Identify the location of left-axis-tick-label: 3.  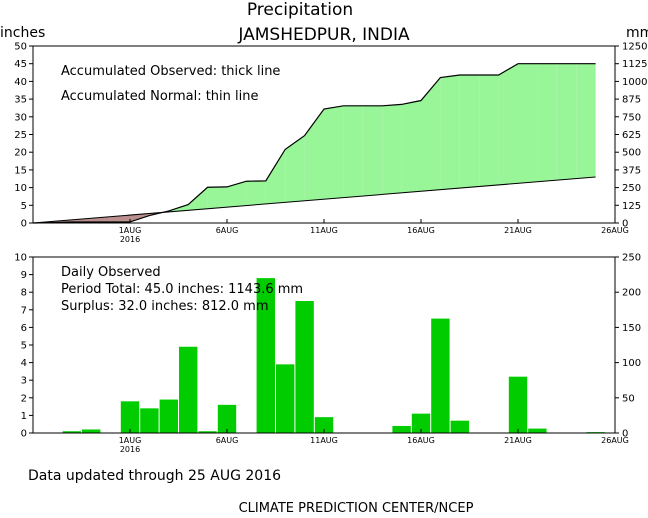
(24, 381).